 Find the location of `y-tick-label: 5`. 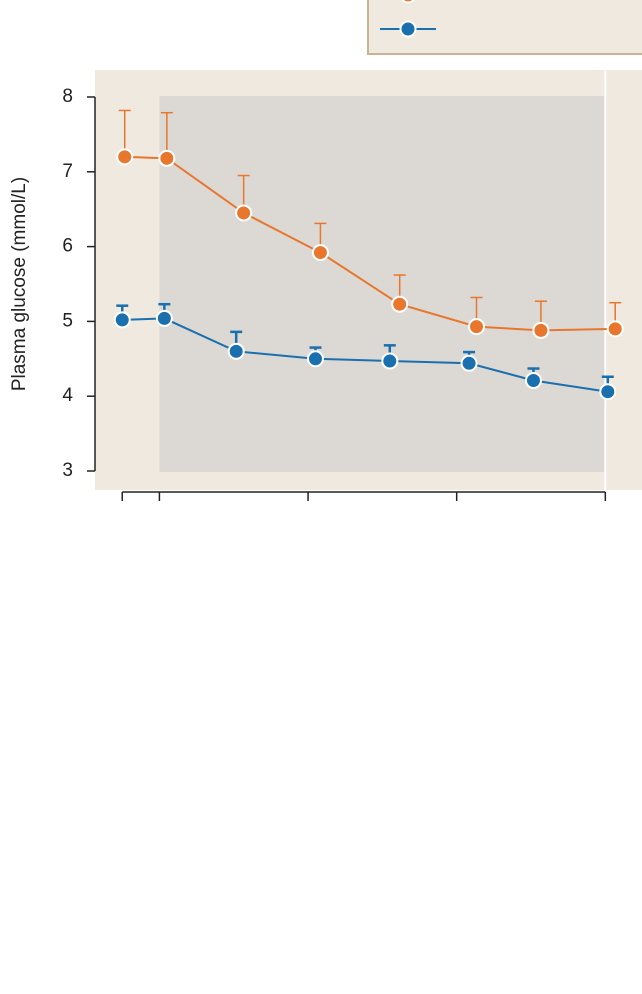

y-tick-label: 5 is located at coordinates (67, 320).